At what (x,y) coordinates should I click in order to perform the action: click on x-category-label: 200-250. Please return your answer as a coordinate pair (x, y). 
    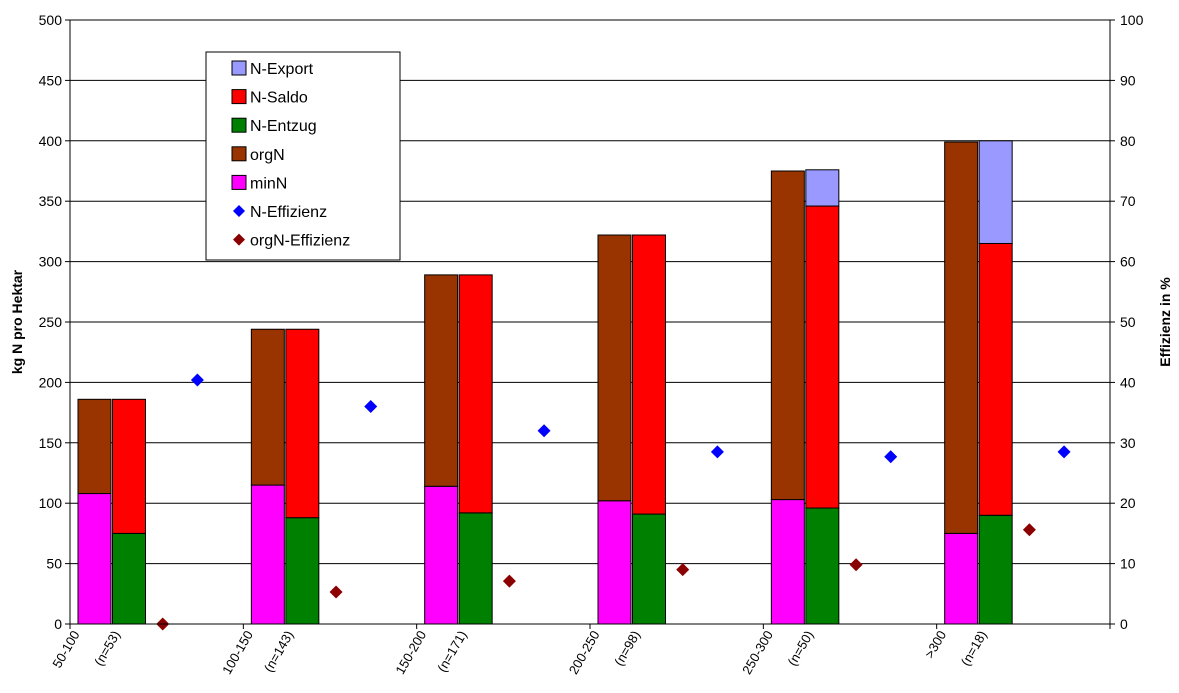
    Looking at the image, I should click on (584, 652).